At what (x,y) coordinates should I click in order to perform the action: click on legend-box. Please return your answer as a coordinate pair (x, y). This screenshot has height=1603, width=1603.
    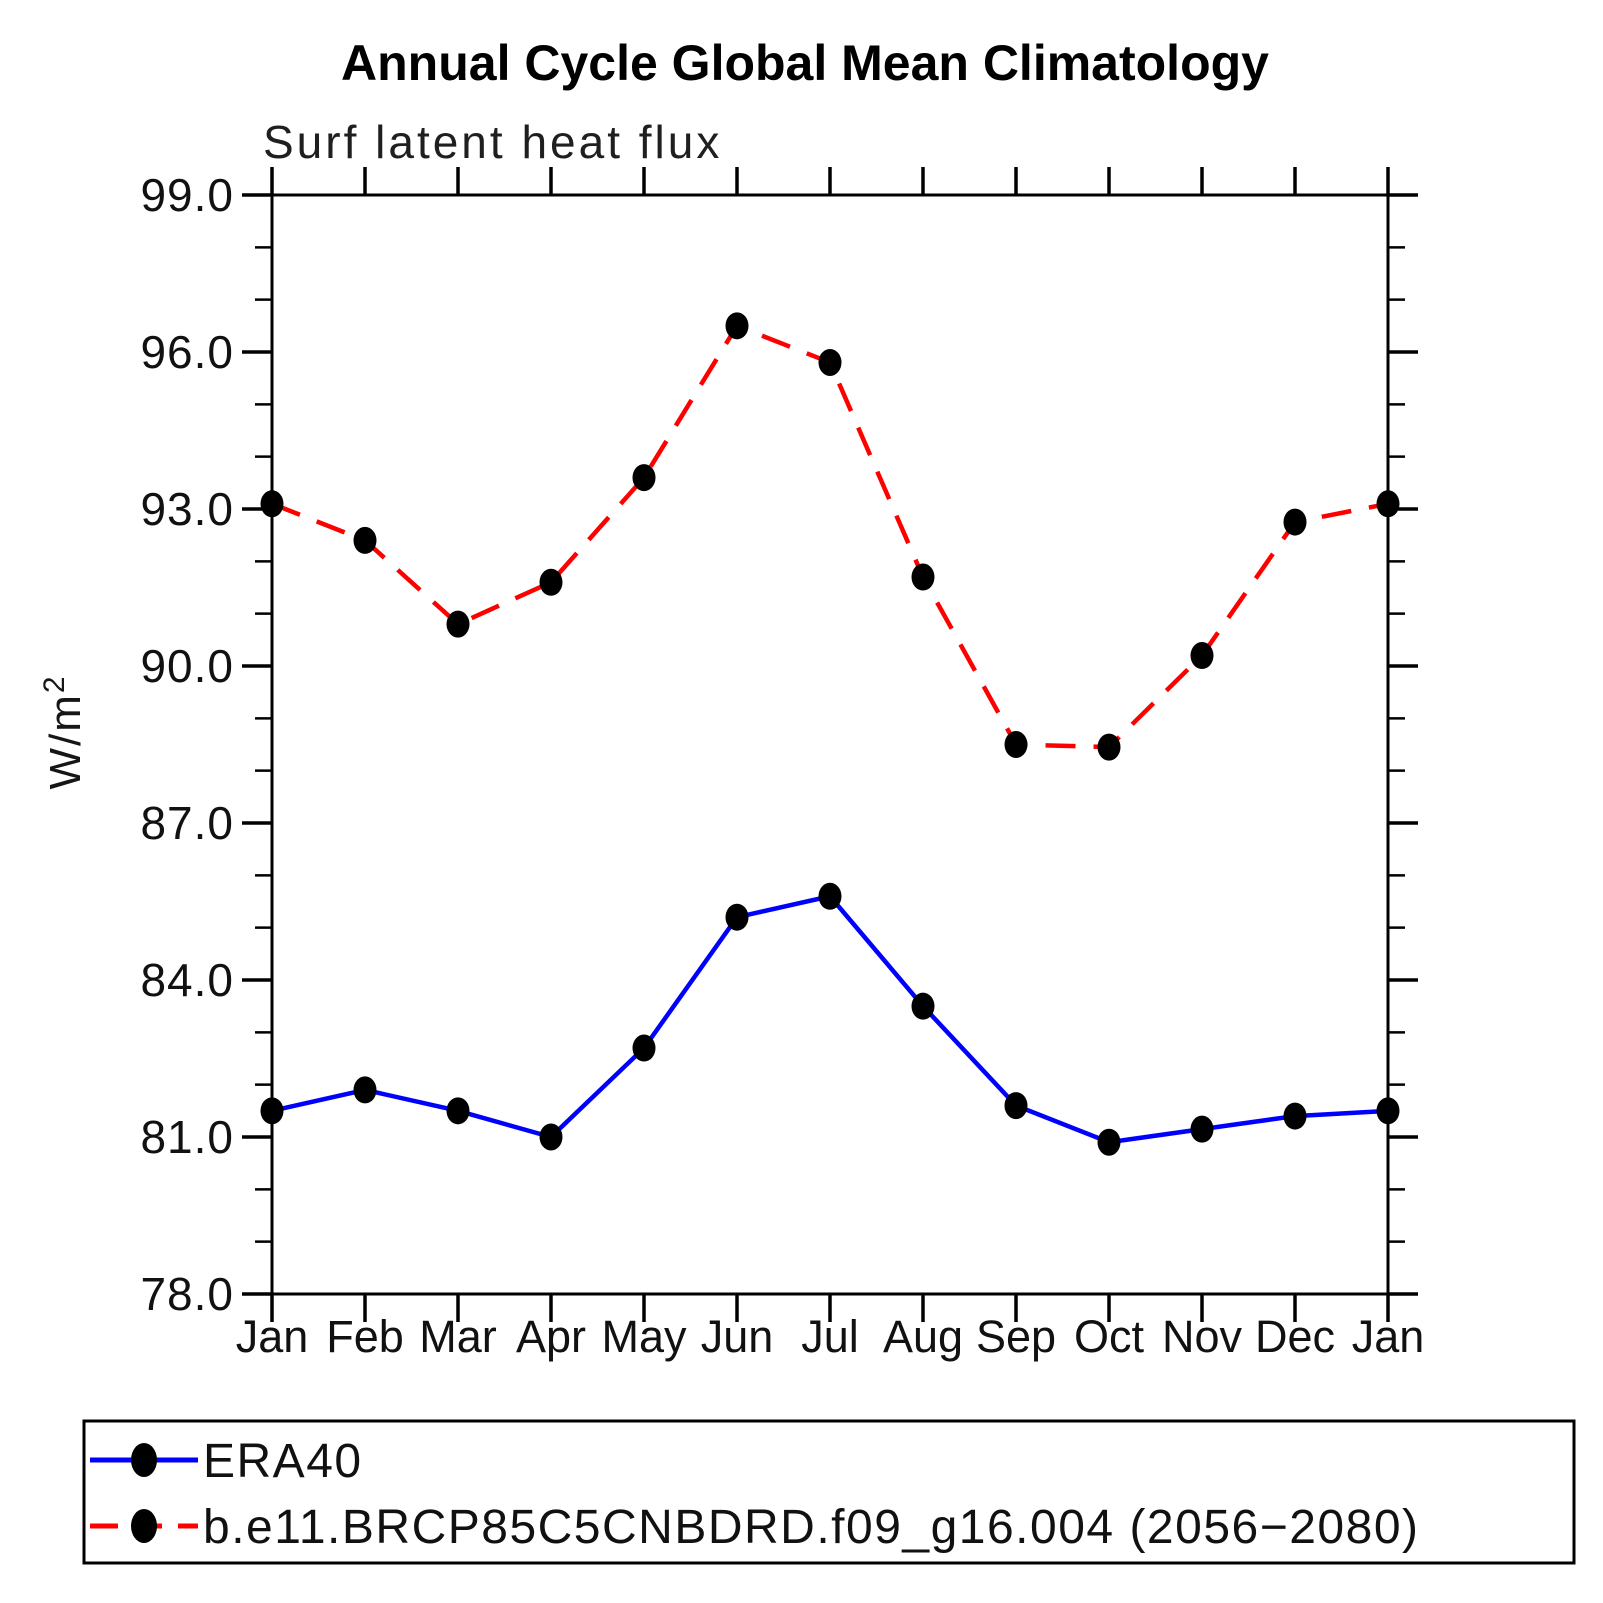
    Looking at the image, I should click on (829, 1492).